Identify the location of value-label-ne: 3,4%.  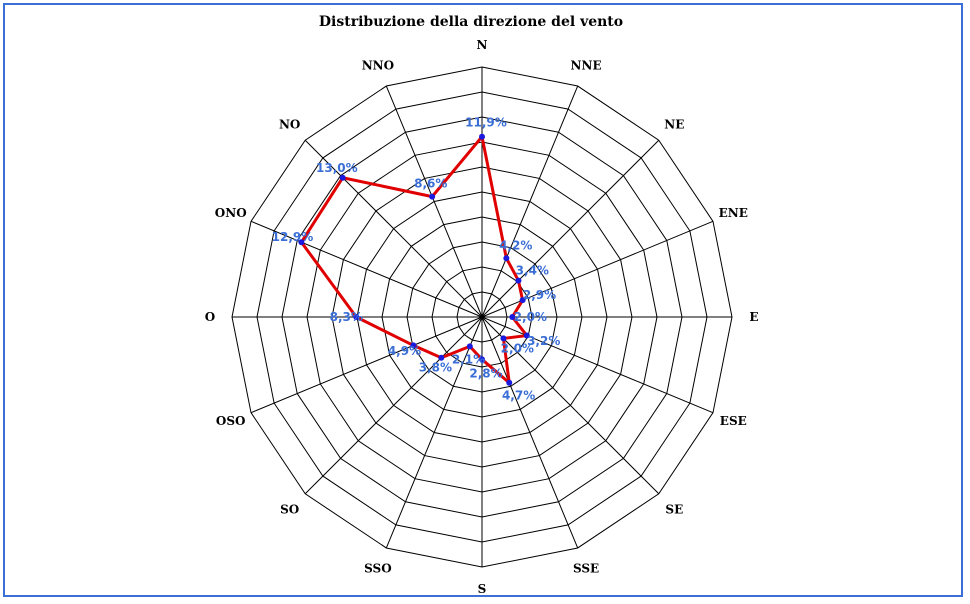
(532, 271).